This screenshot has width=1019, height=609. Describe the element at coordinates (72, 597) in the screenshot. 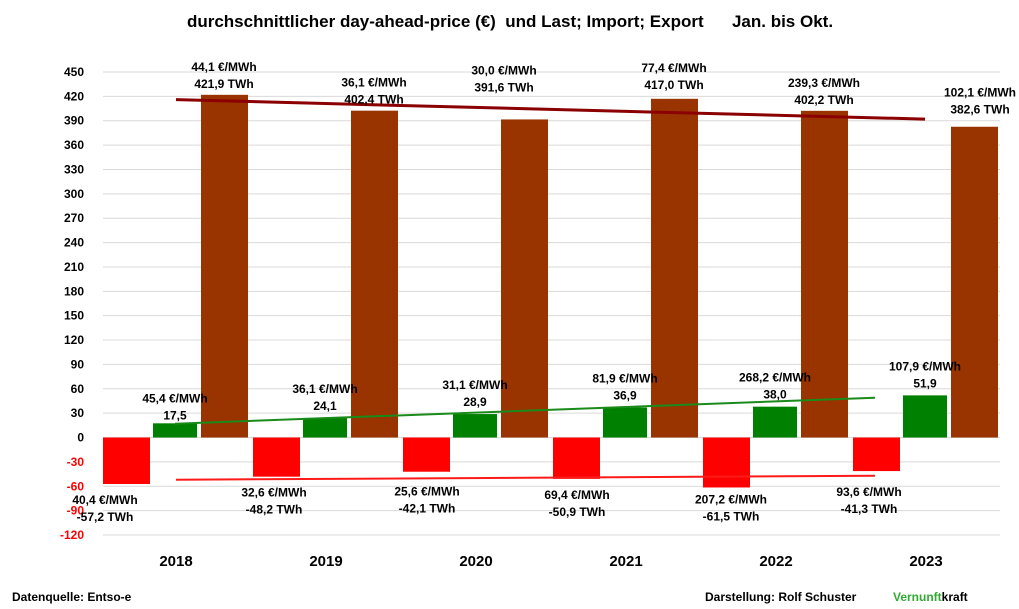

I see `data-source: Datenquelle: Entso-e` at that location.